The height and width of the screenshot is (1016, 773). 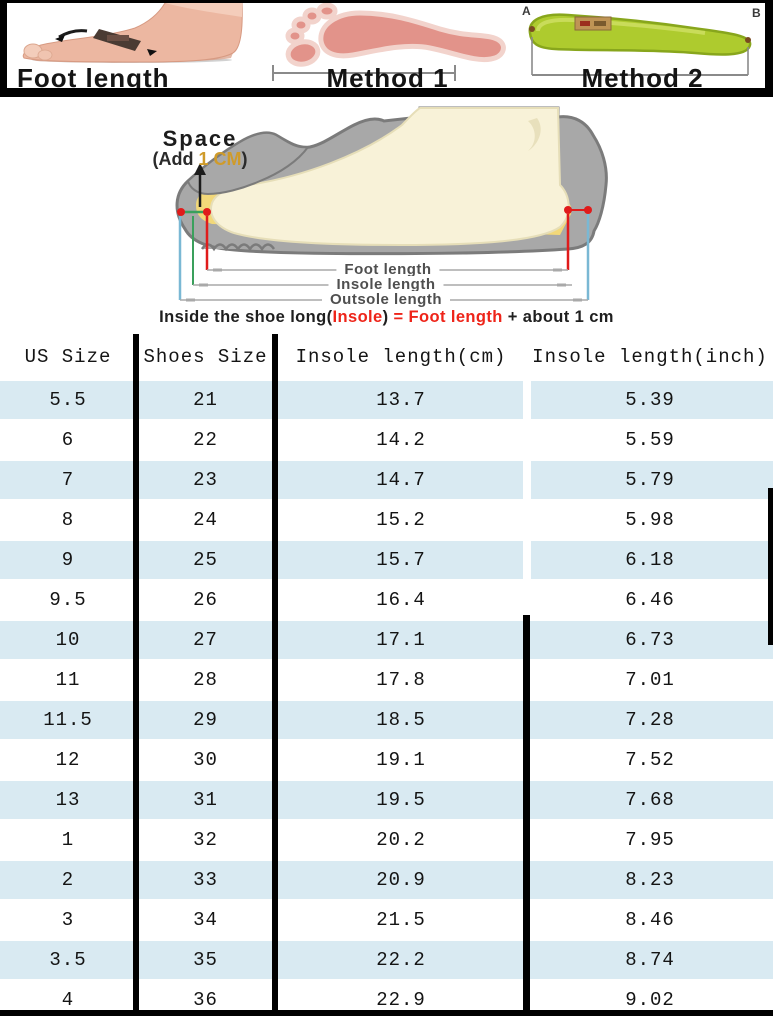 I want to click on table-row: 13 31 19.5 7.68, so click(x=386, y=800).